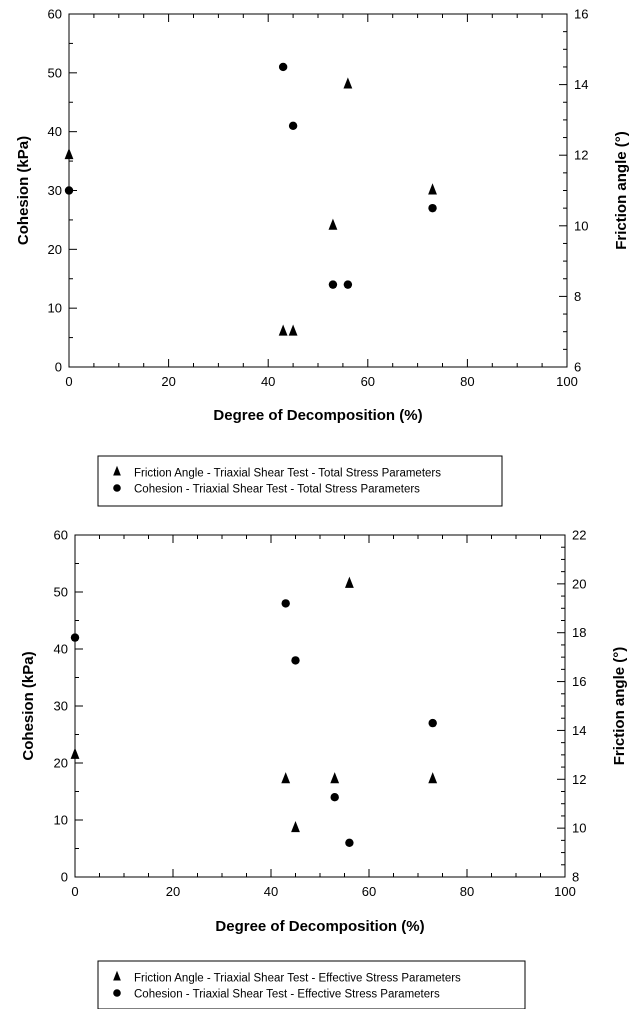 This screenshot has height=1014, width=640. Describe the element at coordinates (579, 632) in the screenshot. I see `y-right-tick-label: 18` at that location.